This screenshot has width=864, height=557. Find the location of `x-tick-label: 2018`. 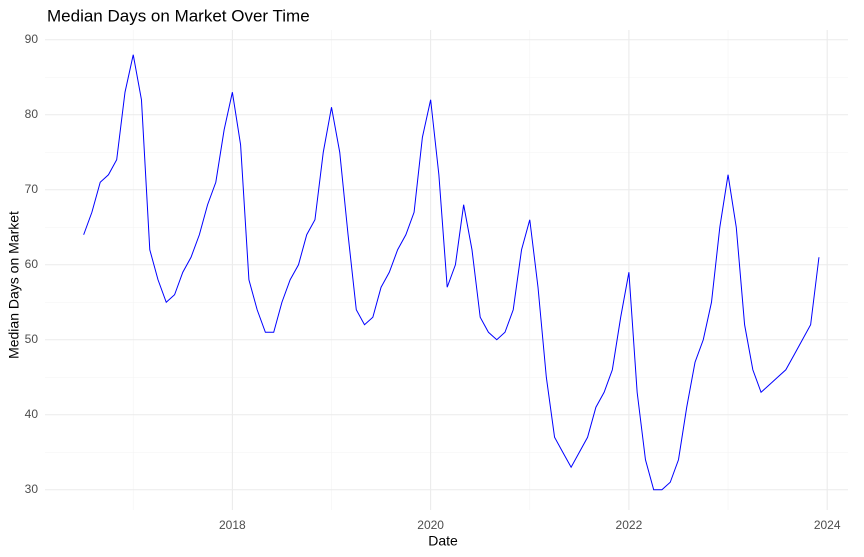

x-tick-label: 2018 is located at coordinates (232, 525).